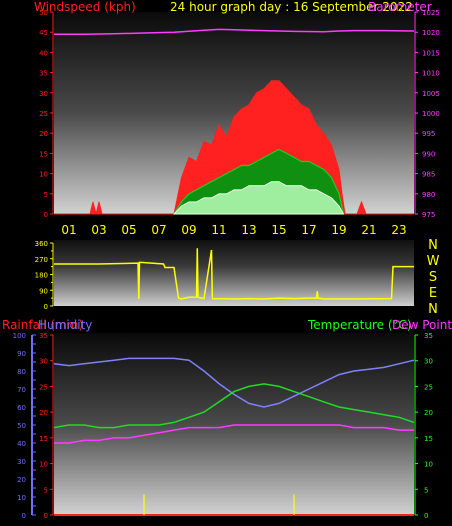 The width and height of the screenshot is (452, 526). Describe the element at coordinates (21, 444) in the screenshot. I see `humidity-tick-label: 40` at that location.